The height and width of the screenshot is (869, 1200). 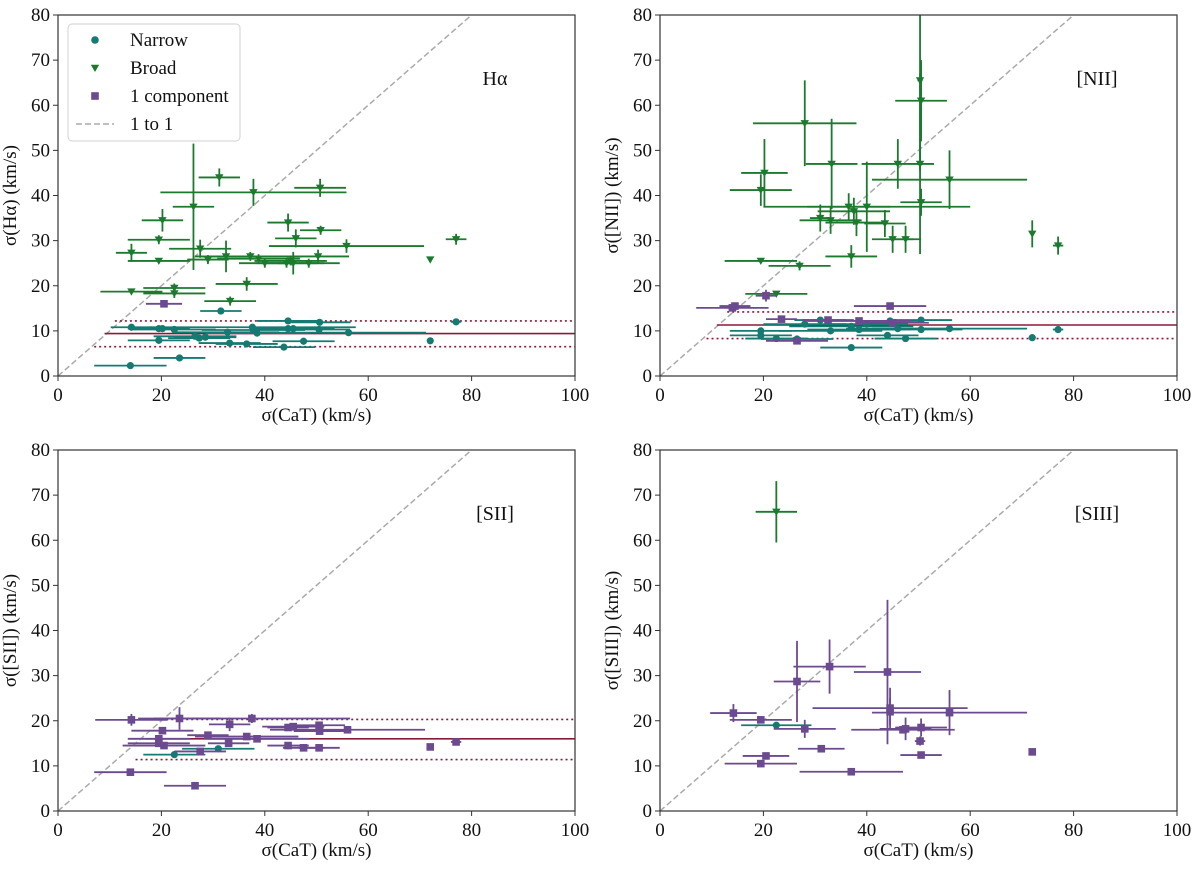 I want to click on one-component-legend-icon, so click(x=95, y=96).